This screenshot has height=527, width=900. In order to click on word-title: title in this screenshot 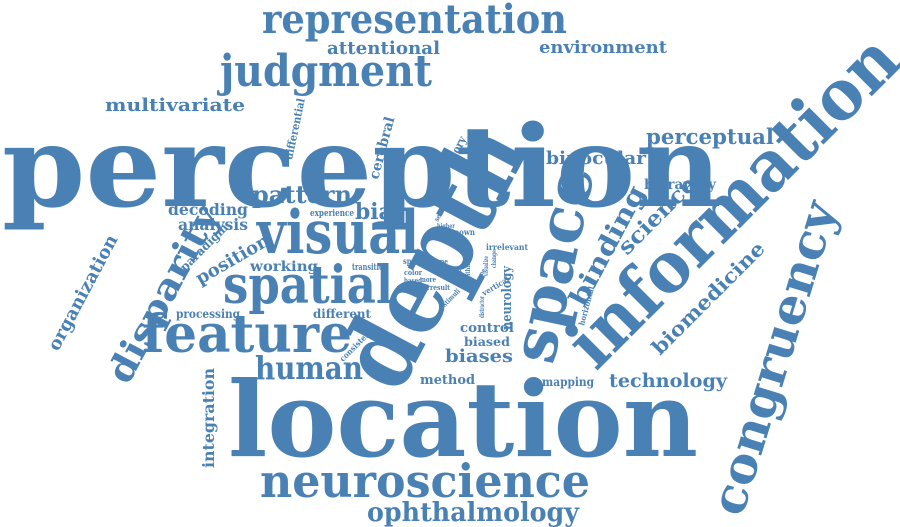, I will do `click(419, 258)`.